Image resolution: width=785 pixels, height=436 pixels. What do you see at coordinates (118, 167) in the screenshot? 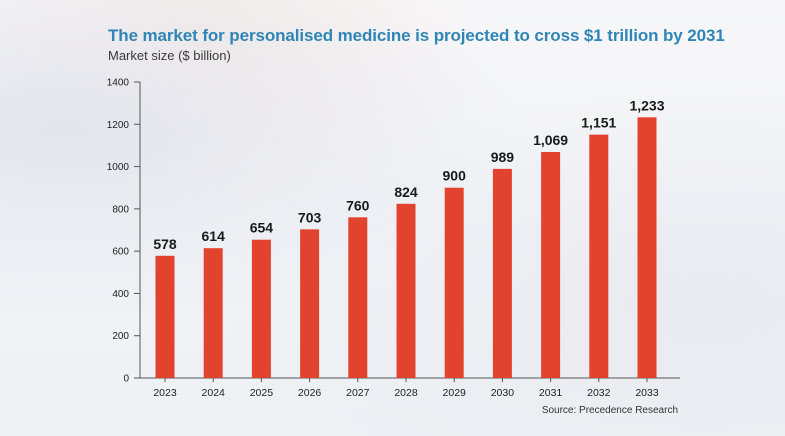
I see `y-tick-label: 1000` at bounding box center [118, 167].